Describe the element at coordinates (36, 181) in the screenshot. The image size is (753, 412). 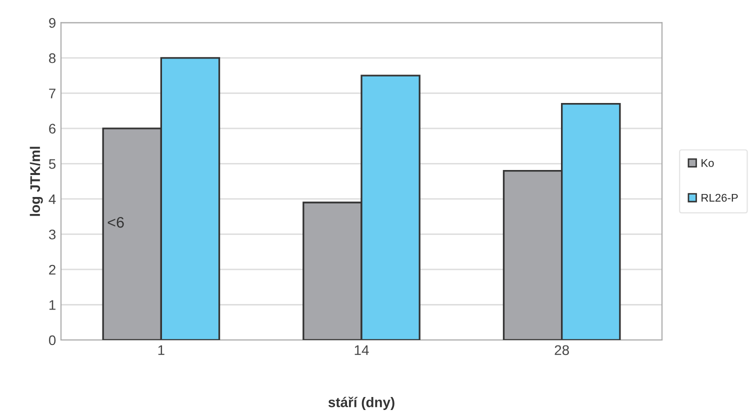
I see `y-axis-title: log JTK/ml` at that location.